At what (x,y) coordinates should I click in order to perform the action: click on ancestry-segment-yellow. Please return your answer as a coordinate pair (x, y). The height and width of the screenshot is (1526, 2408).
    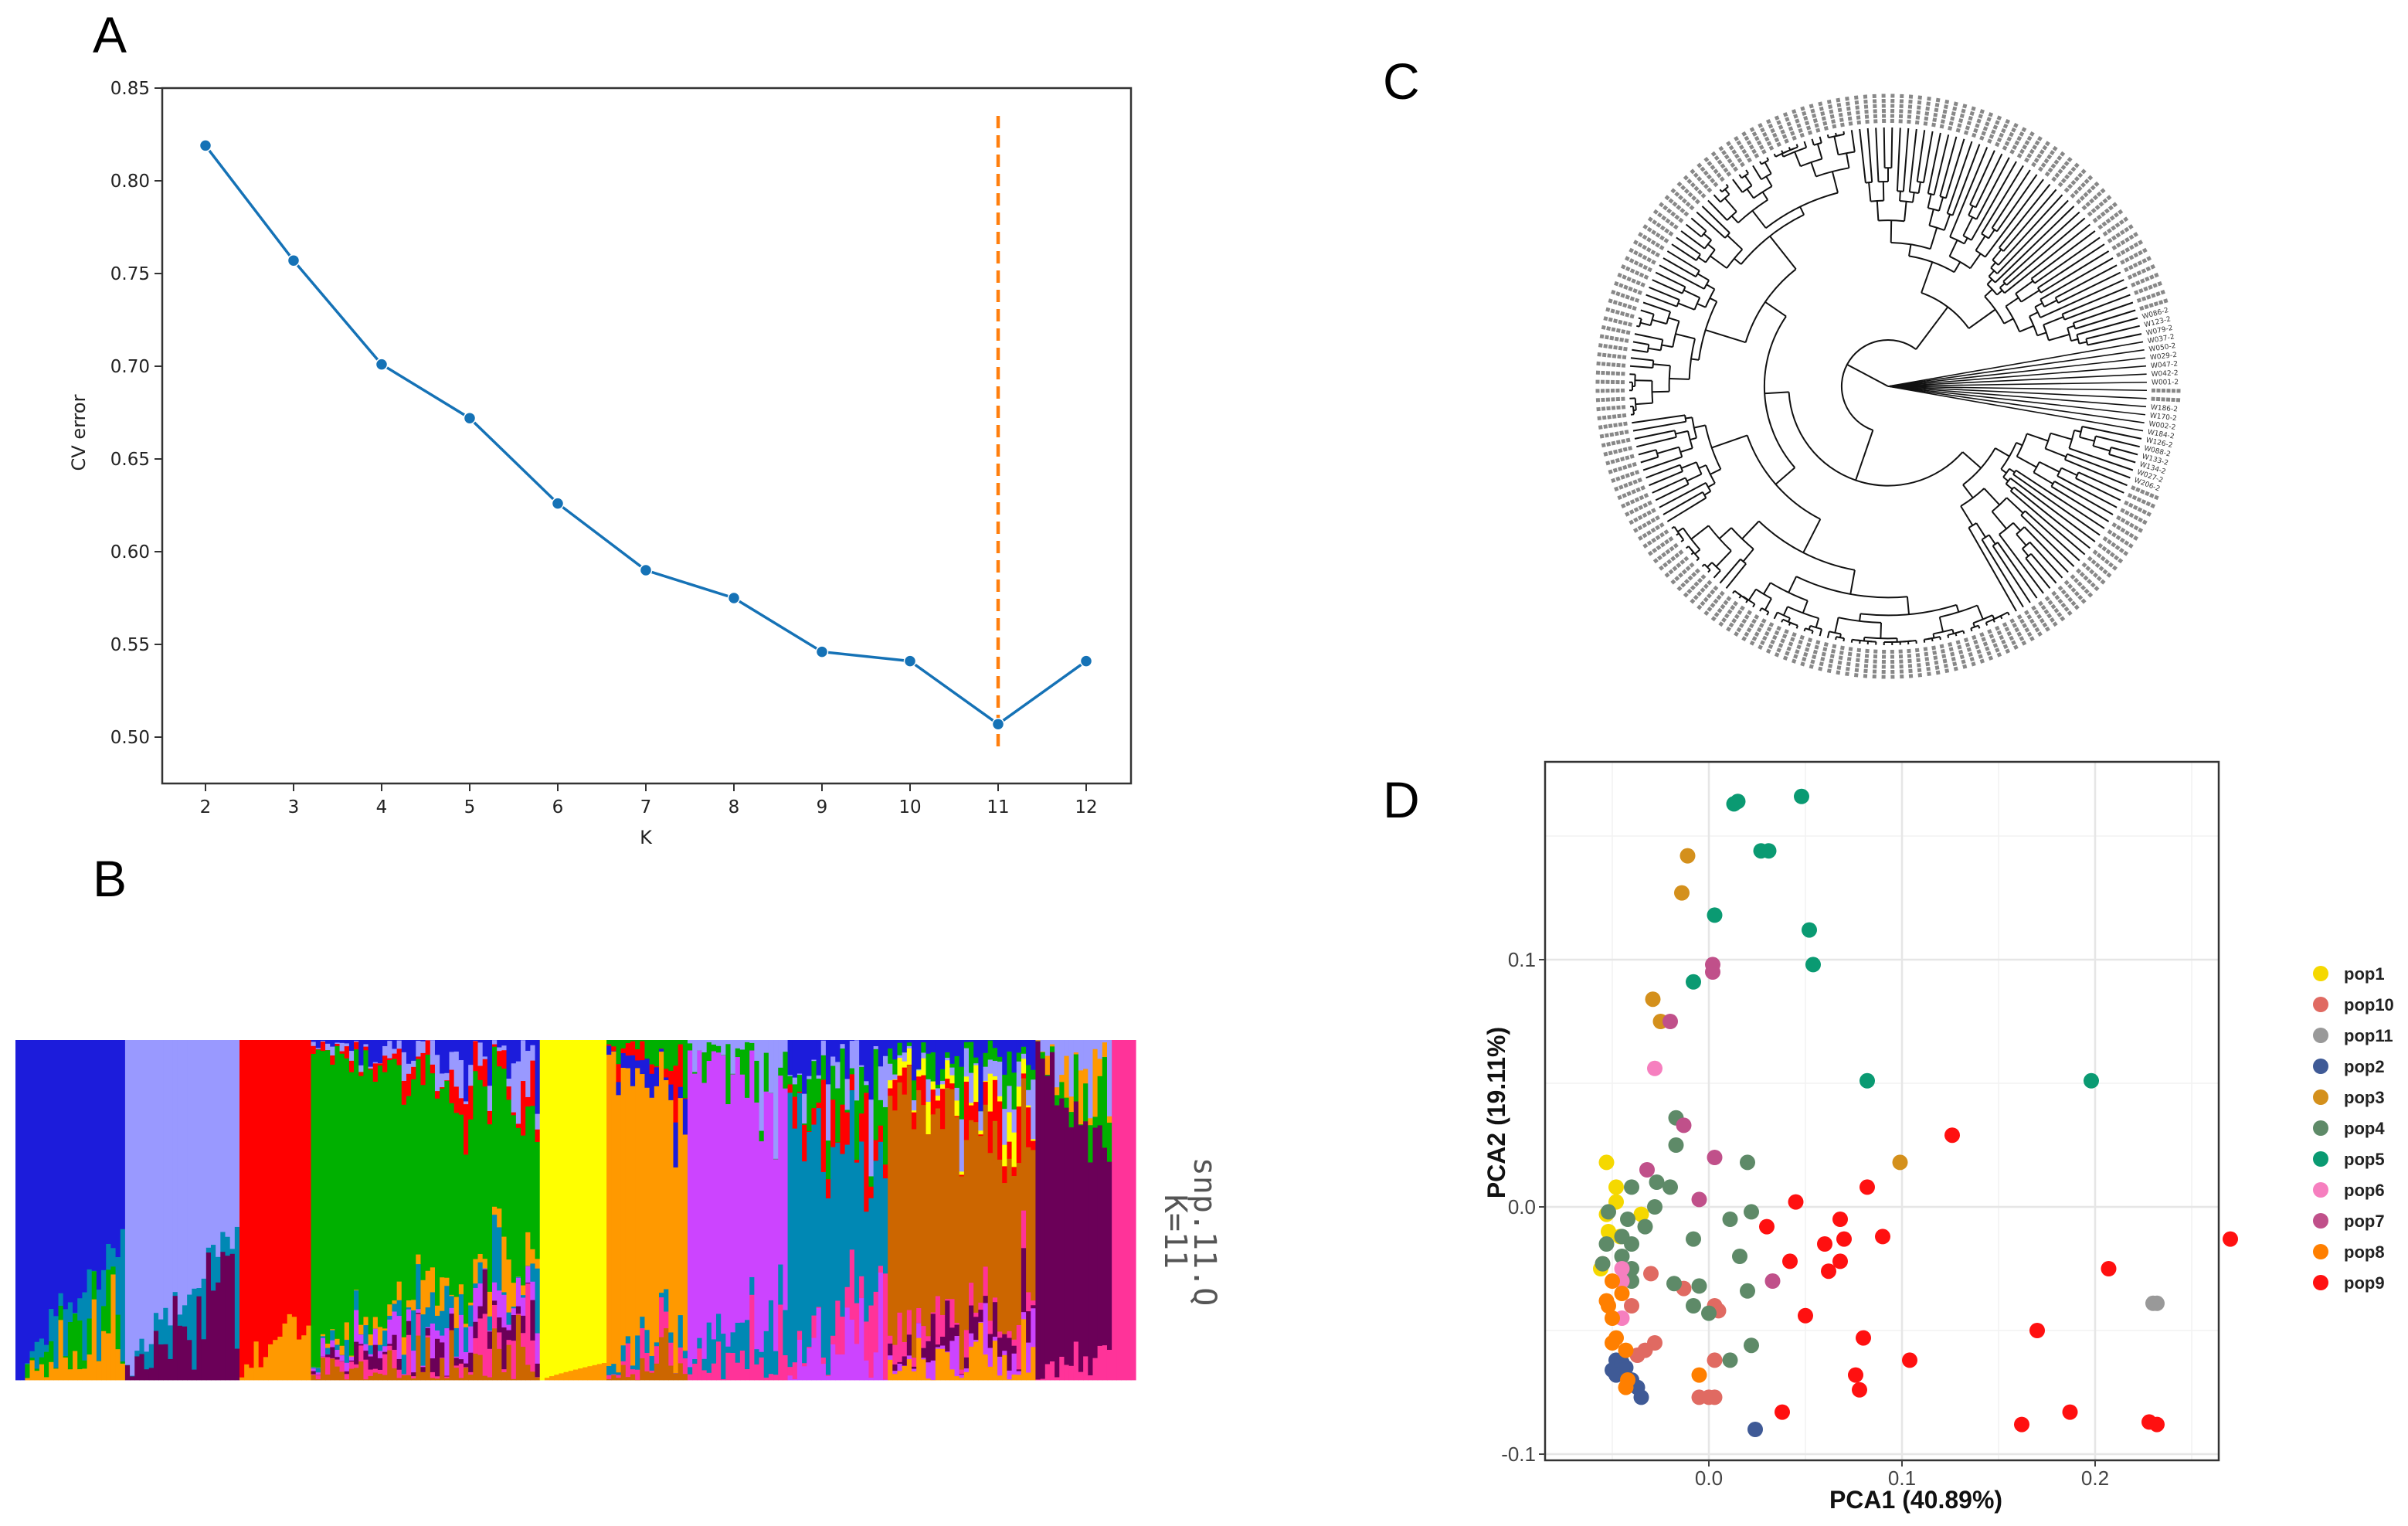
    Looking at the image, I should click on (1000, 1099).